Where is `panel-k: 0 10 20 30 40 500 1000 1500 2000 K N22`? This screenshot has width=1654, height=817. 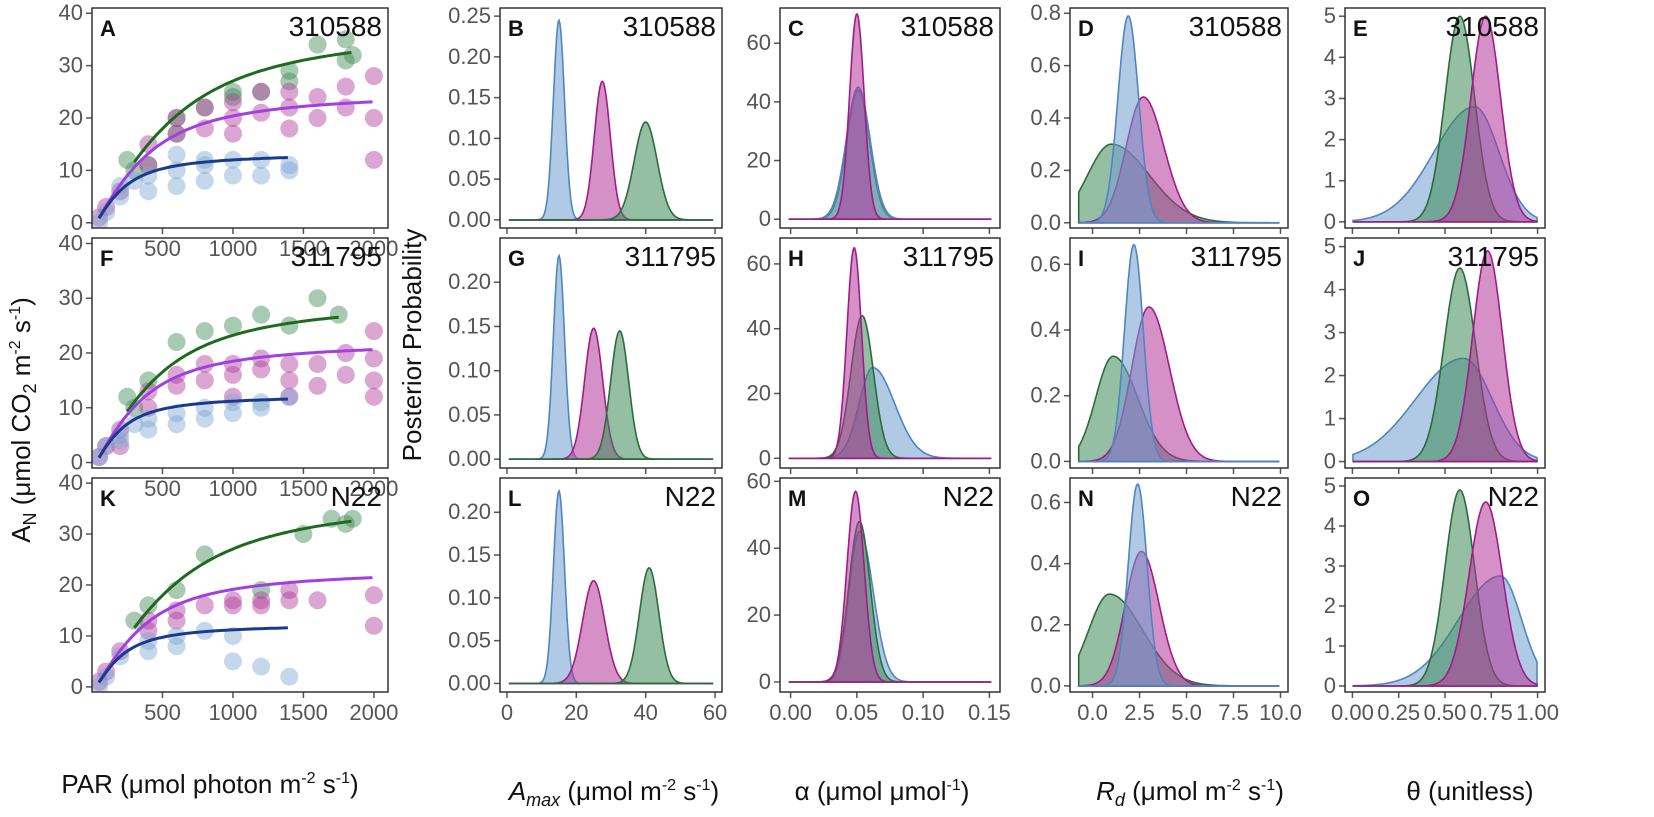 panel-k: 0 10 20 30 40 500 1000 1500 2000 K N22 is located at coordinates (229, 597).